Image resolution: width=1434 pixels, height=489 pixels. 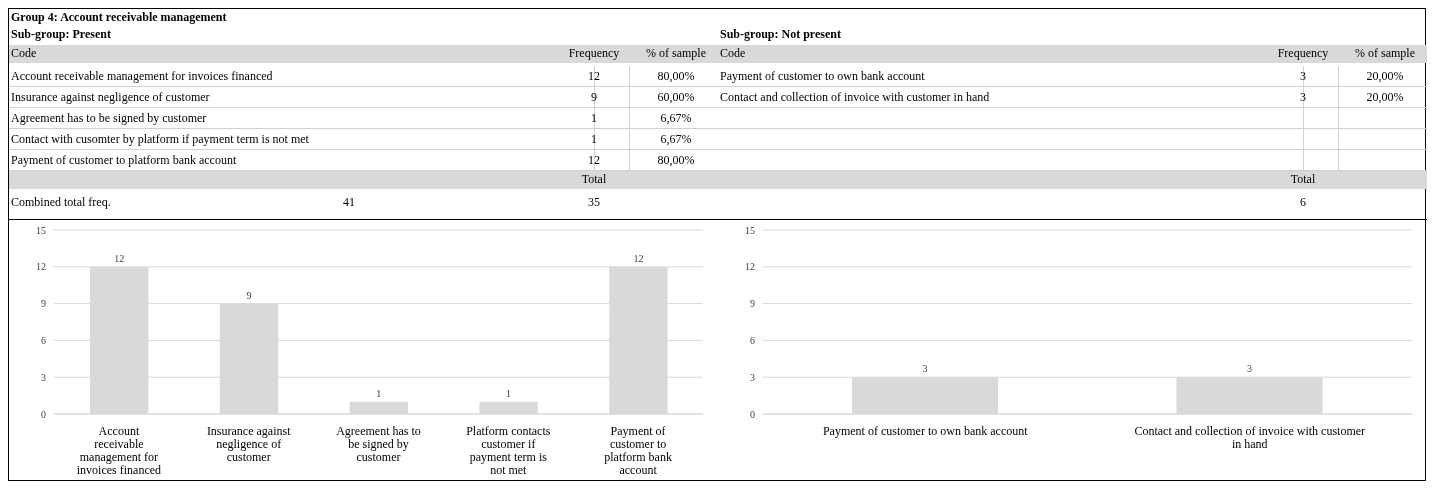 I want to click on chart-title: Group 4: Account receivable management, so click(x=119, y=17).